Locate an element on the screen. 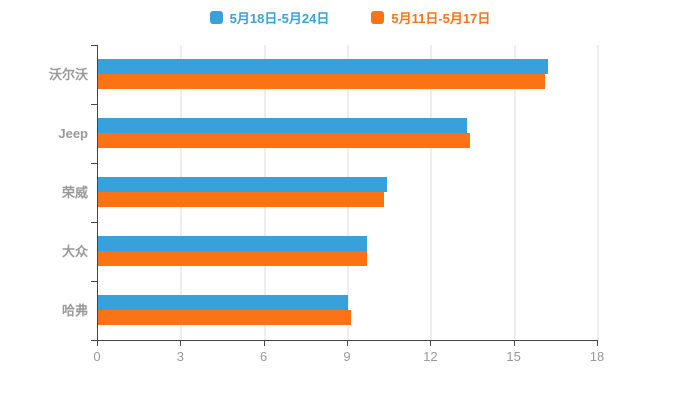  x-axis-label-0: 0 is located at coordinates (97, 356).